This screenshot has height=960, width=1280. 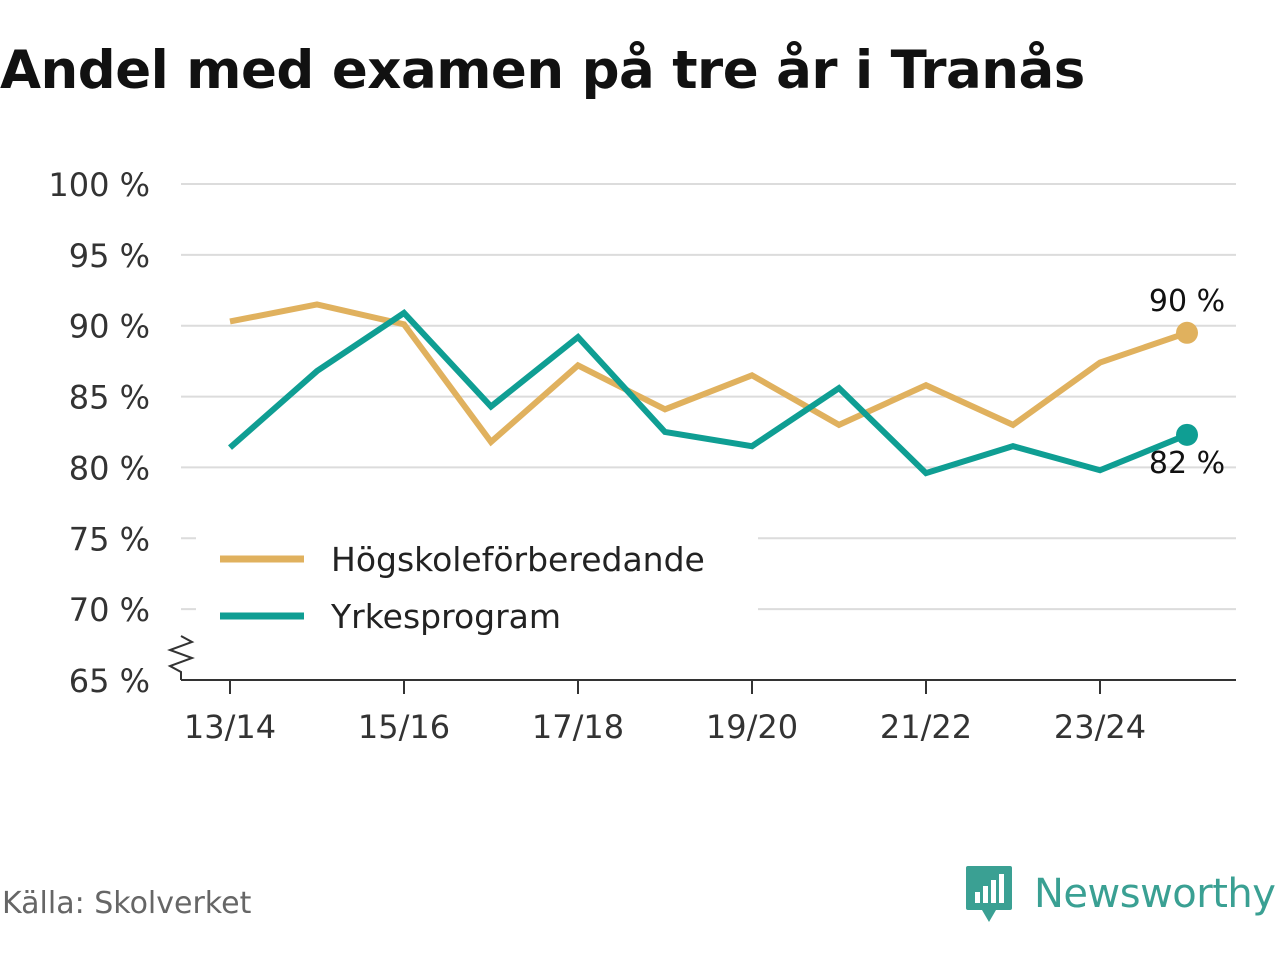 I want to click on series-lines, so click(x=713, y=389).